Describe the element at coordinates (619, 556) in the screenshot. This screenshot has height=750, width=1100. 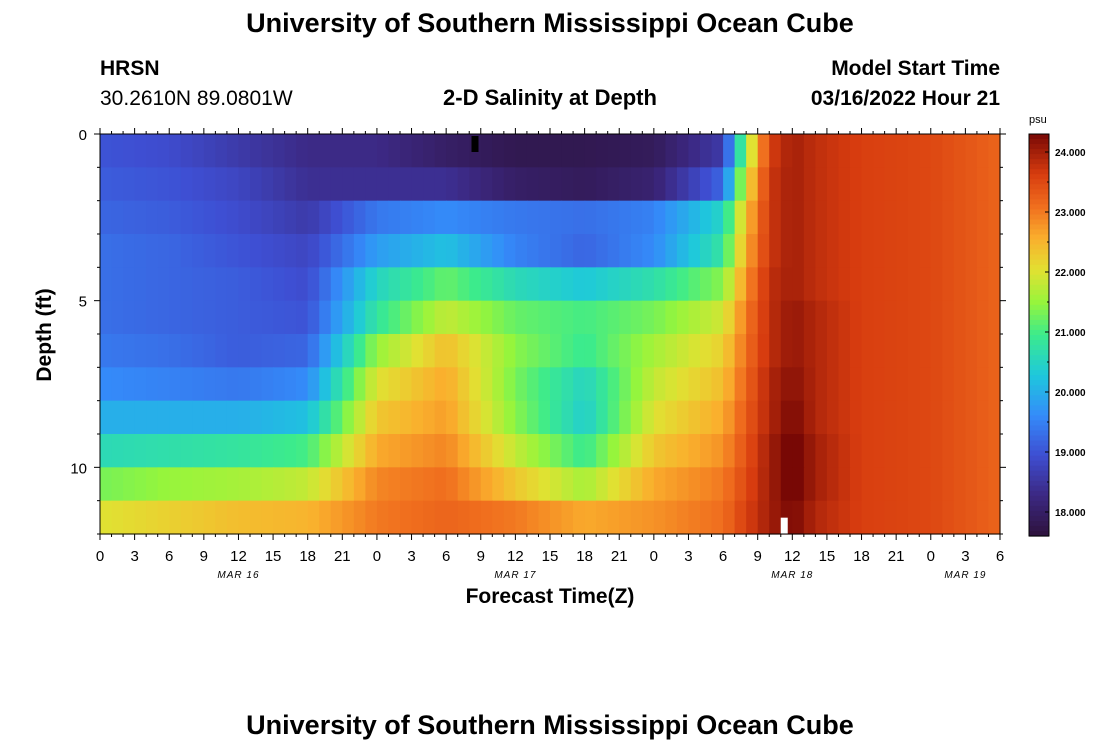
I see `x-tick-label: 21` at that location.